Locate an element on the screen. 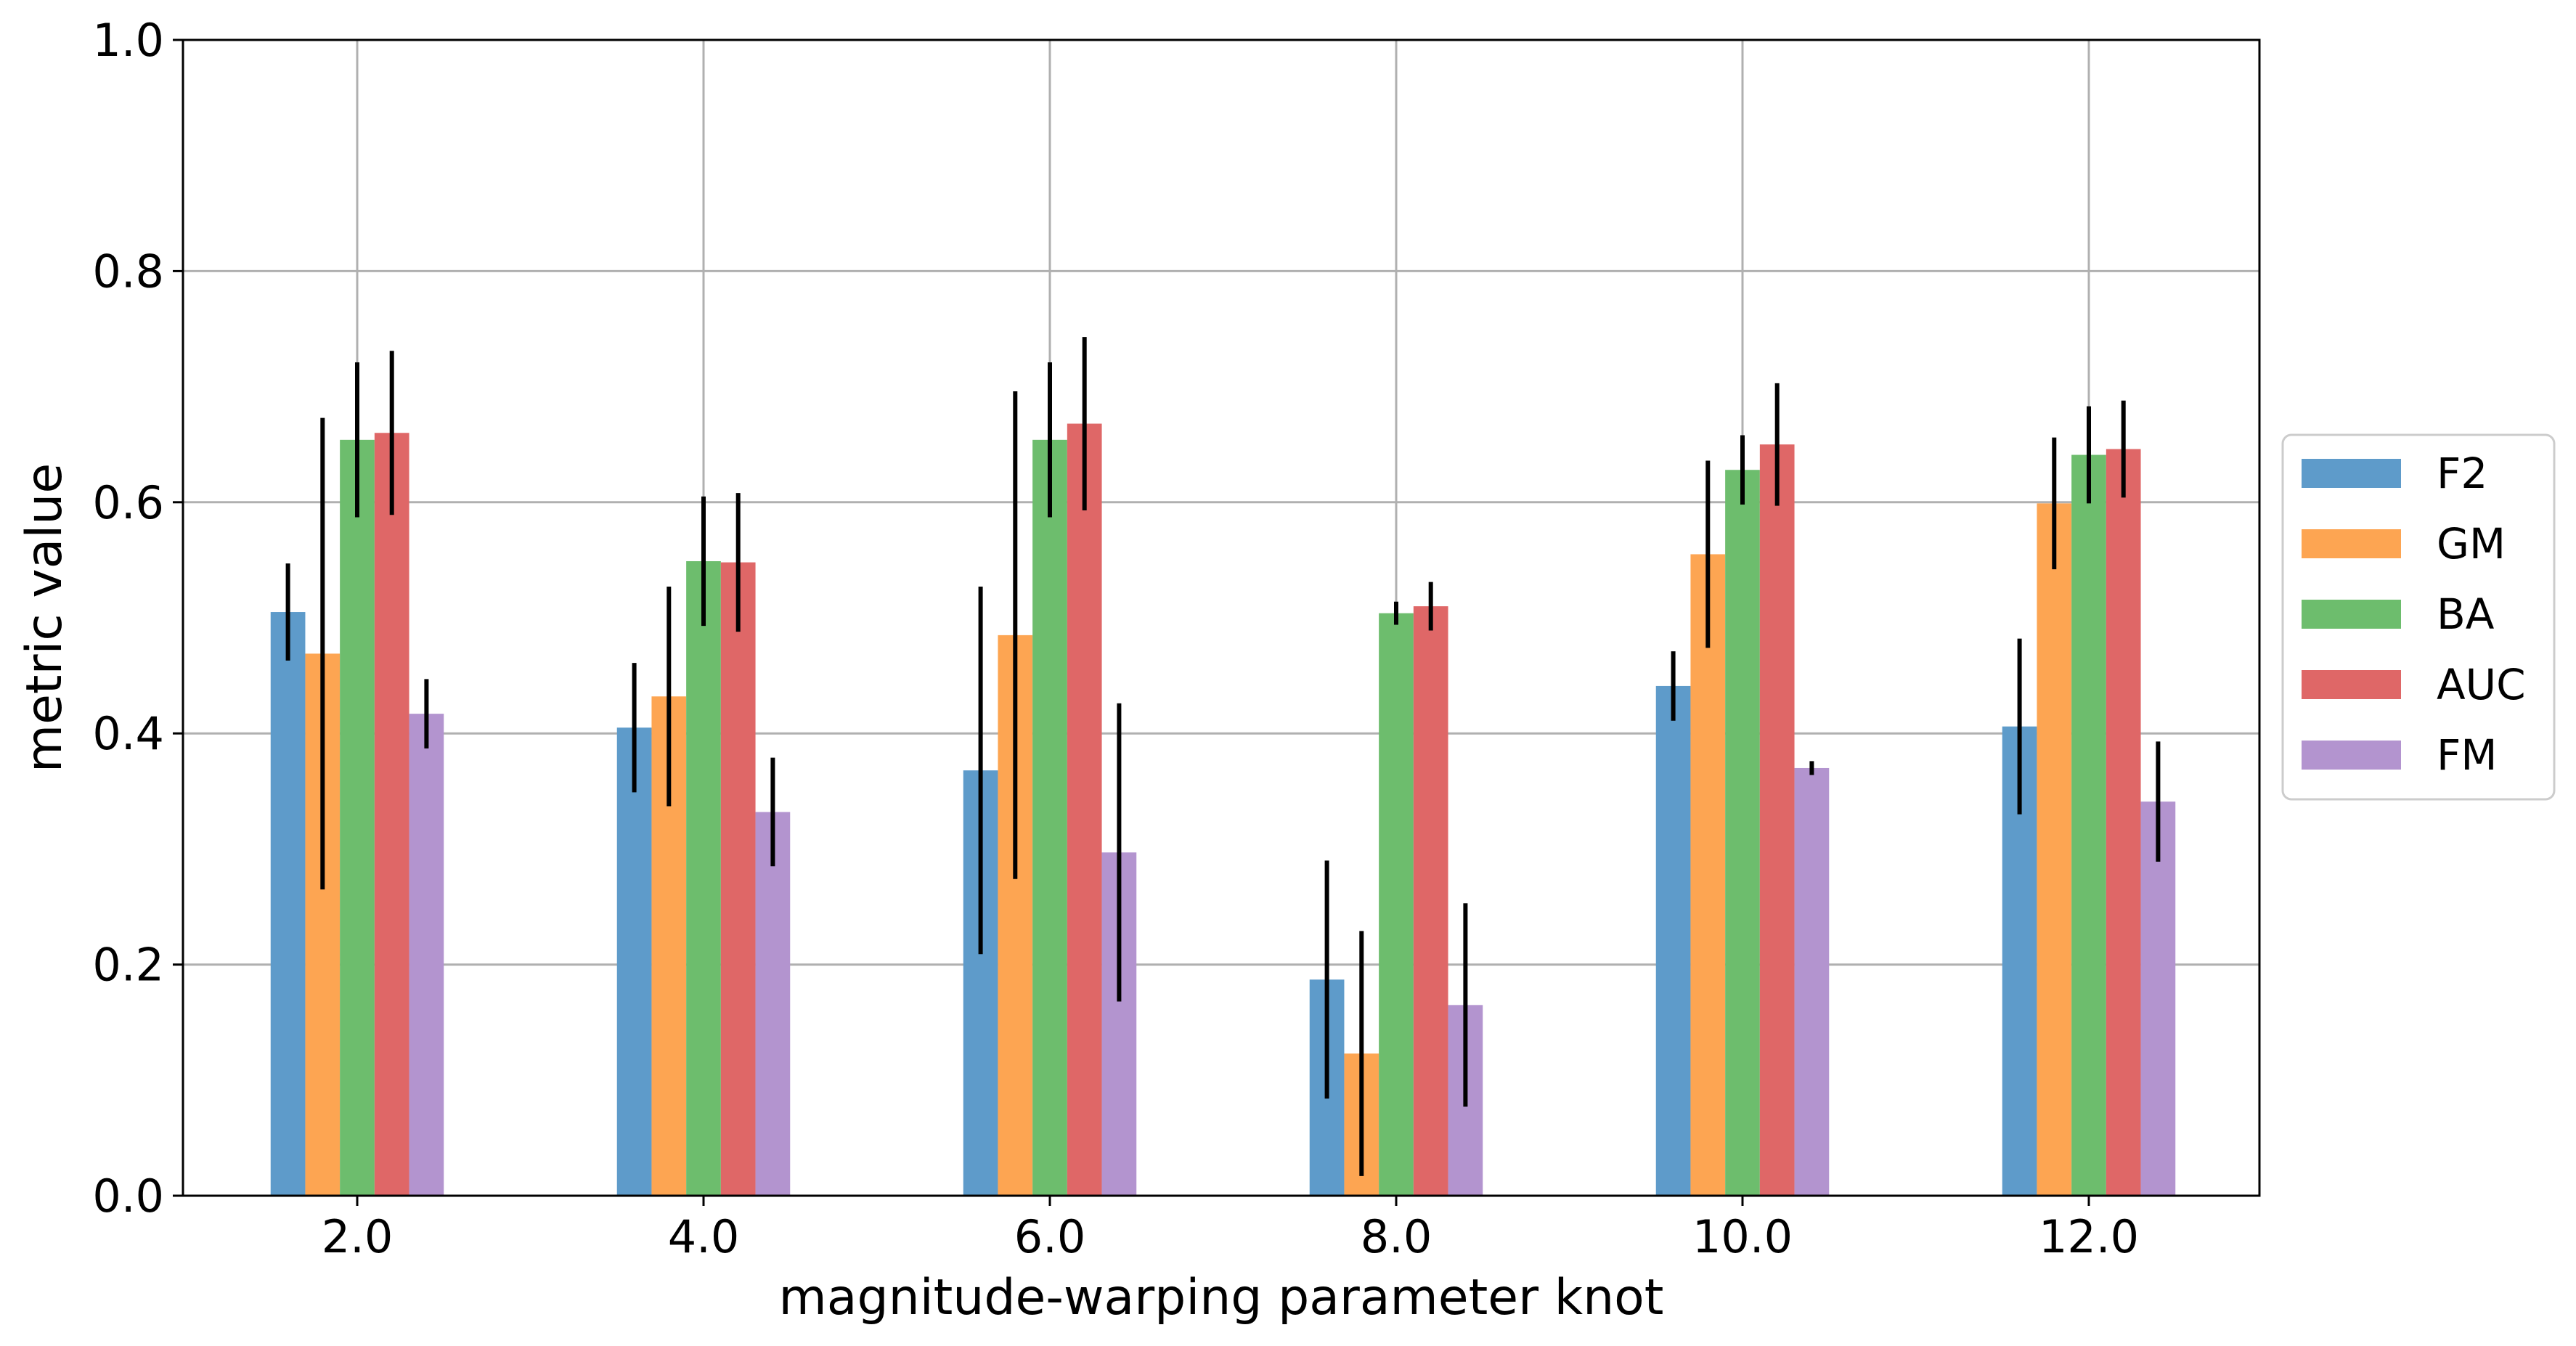  bar-auc-12.0 is located at coordinates (2123, 822).